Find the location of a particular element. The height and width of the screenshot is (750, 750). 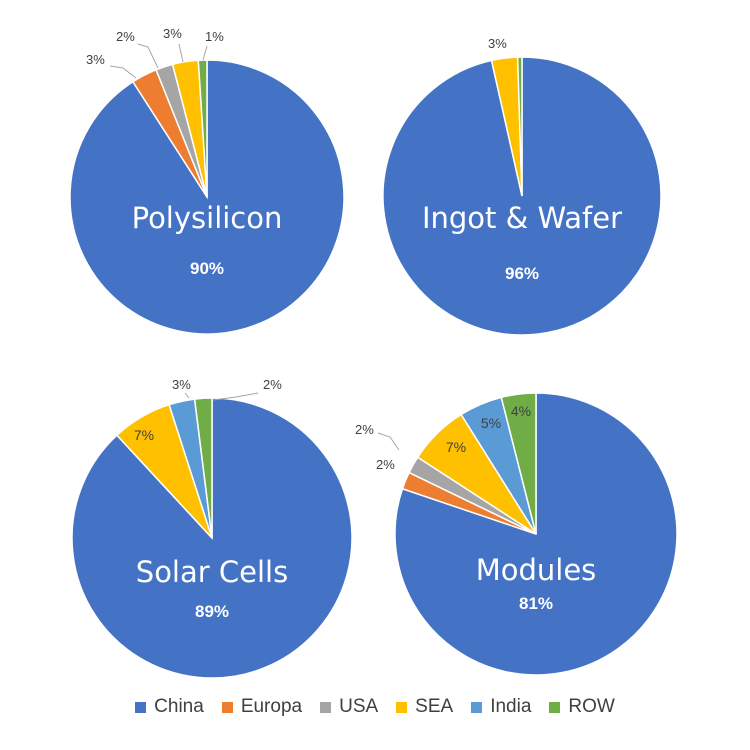

data-label-row: 4% is located at coordinates (521, 411).